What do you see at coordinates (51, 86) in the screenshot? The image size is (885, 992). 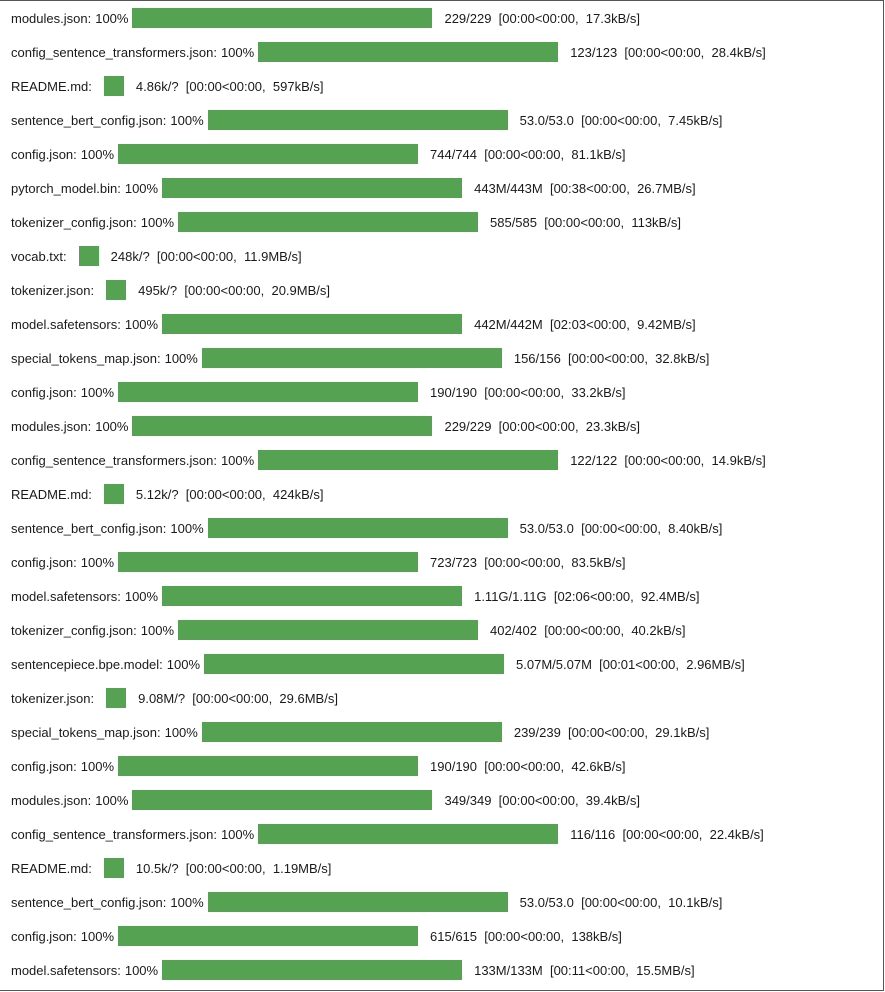 I see `file-name-label: README.md:` at bounding box center [51, 86].